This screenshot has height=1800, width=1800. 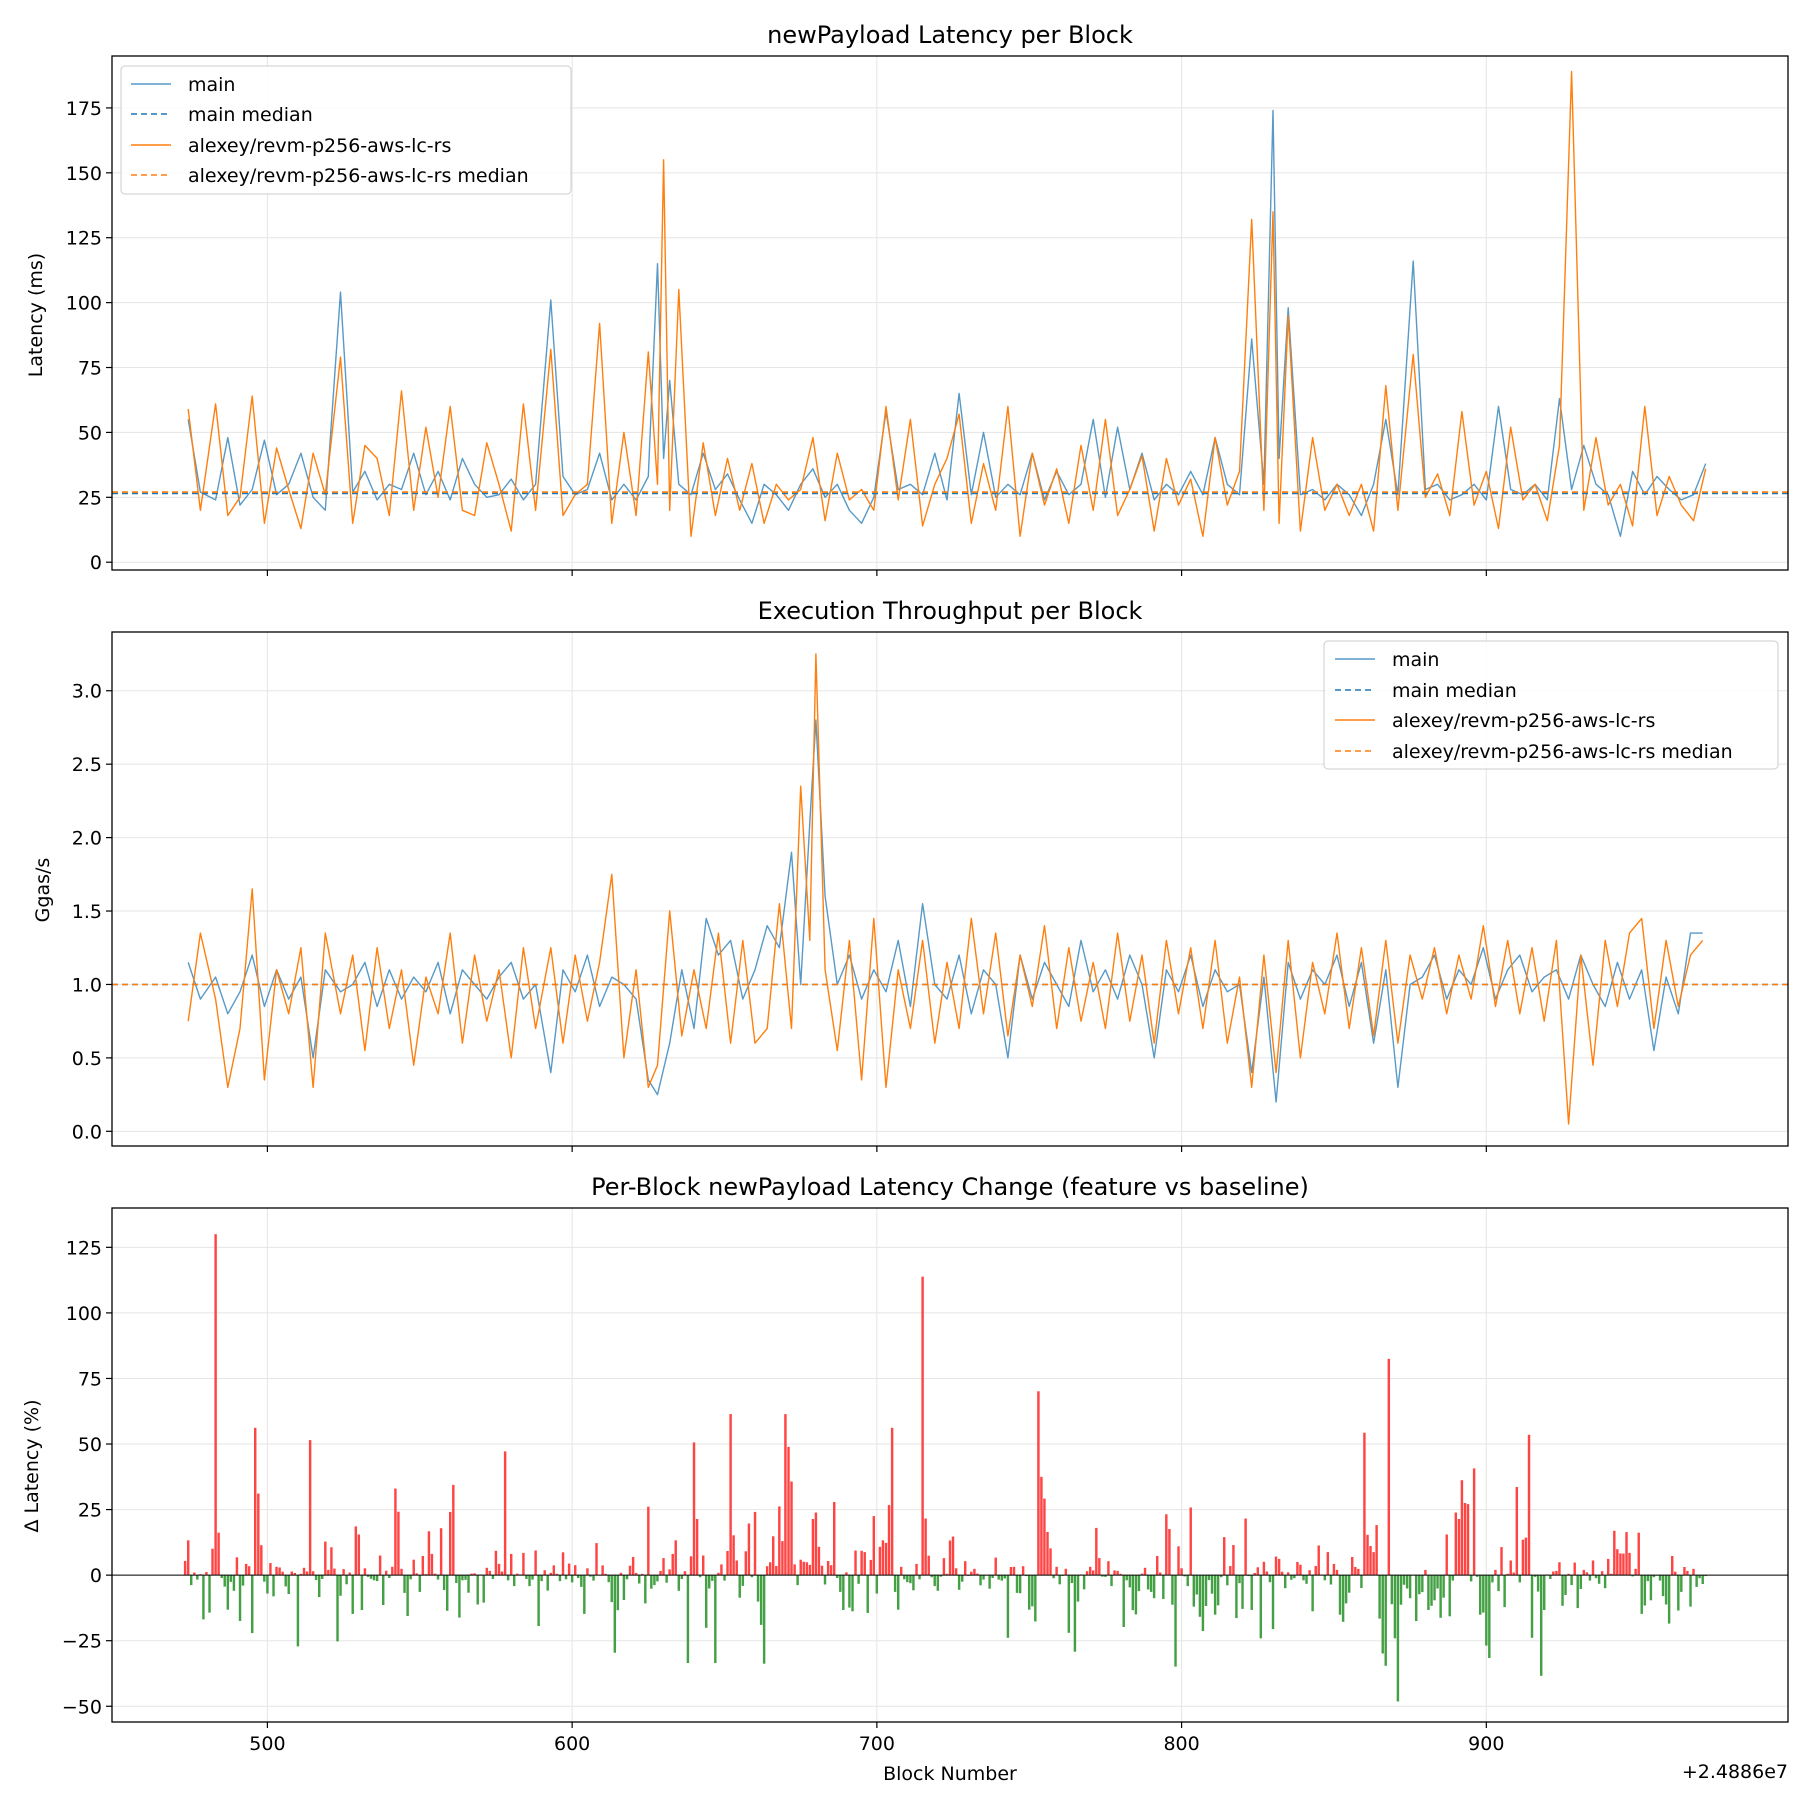 What do you see at coordinates (211, 85) in the screenshot?
I see `legend-label-main: main` at bounding box center [211, 85].